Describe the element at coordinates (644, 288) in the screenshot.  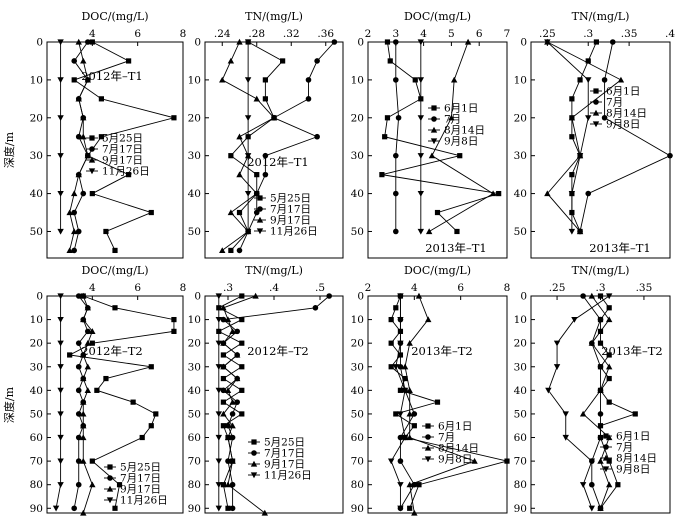
I see `x-tick-label: .35` at that location.